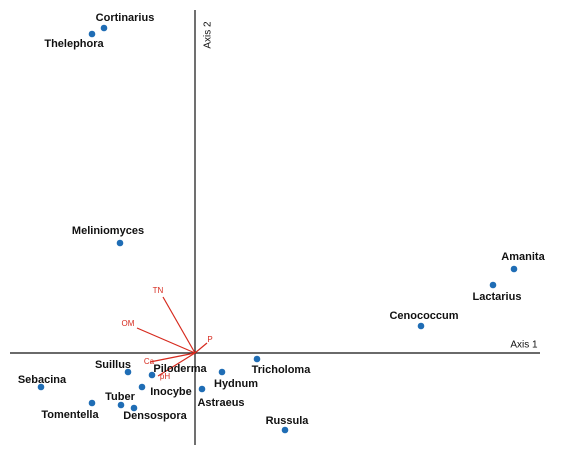 This screenshot has height=455, width=562. I want to click on point-label: Tomentella, so click(70, 415).